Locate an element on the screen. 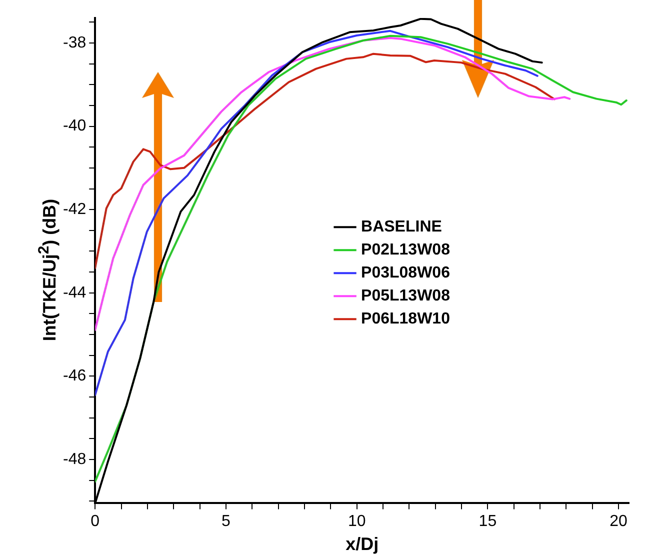 The width and height of the screenshot is (669, 560). y-tick-label: -38 is located at coordinates (74, 43).